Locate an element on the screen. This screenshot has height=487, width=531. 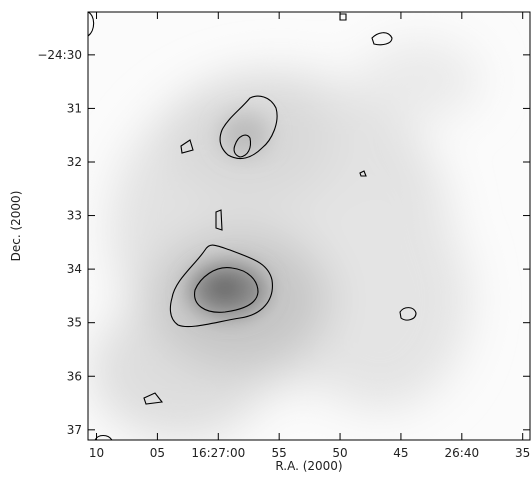
x-tick-label: 35 is located at coordinates (522, 453).